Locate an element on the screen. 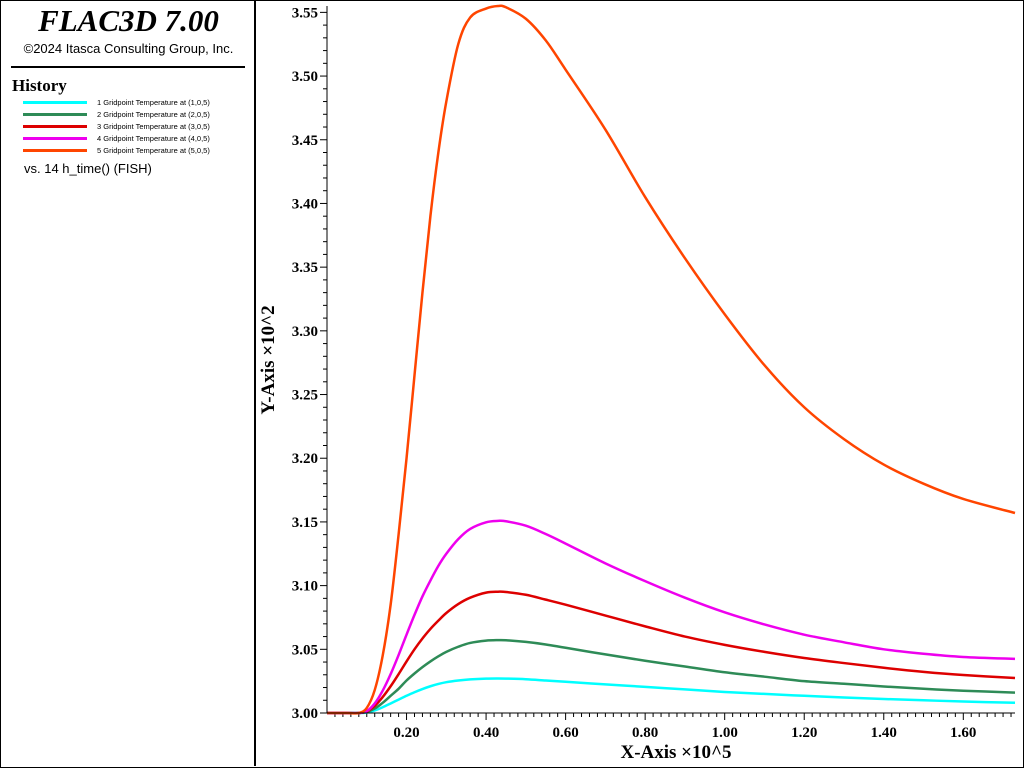 This screenshot has height=768, width=1024. x-tick-label: 1.00 is located at coordinates (725, 733).